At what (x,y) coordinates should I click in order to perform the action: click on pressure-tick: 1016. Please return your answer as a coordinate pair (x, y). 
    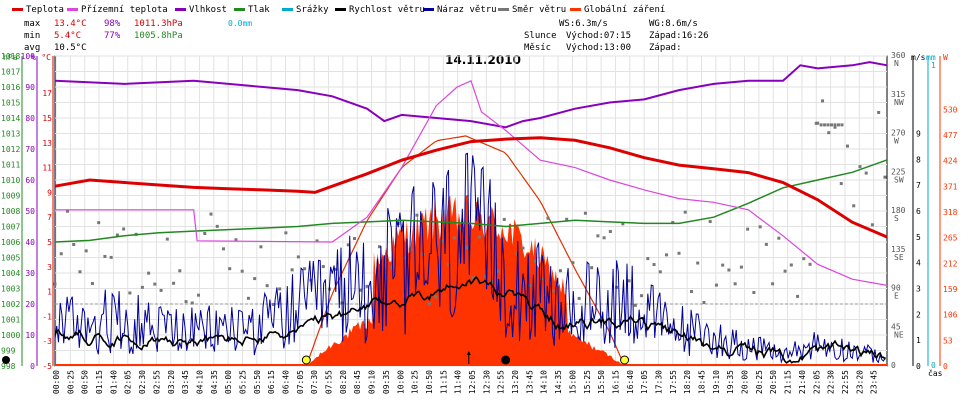
    Looking at the image, I should click on (10, 87).